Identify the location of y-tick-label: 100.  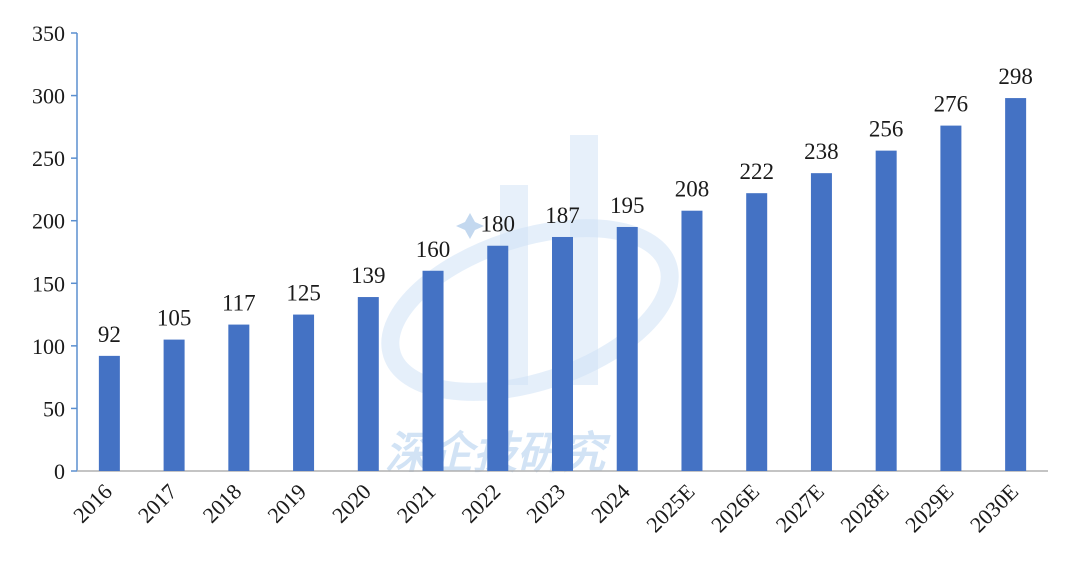
(48, 346).